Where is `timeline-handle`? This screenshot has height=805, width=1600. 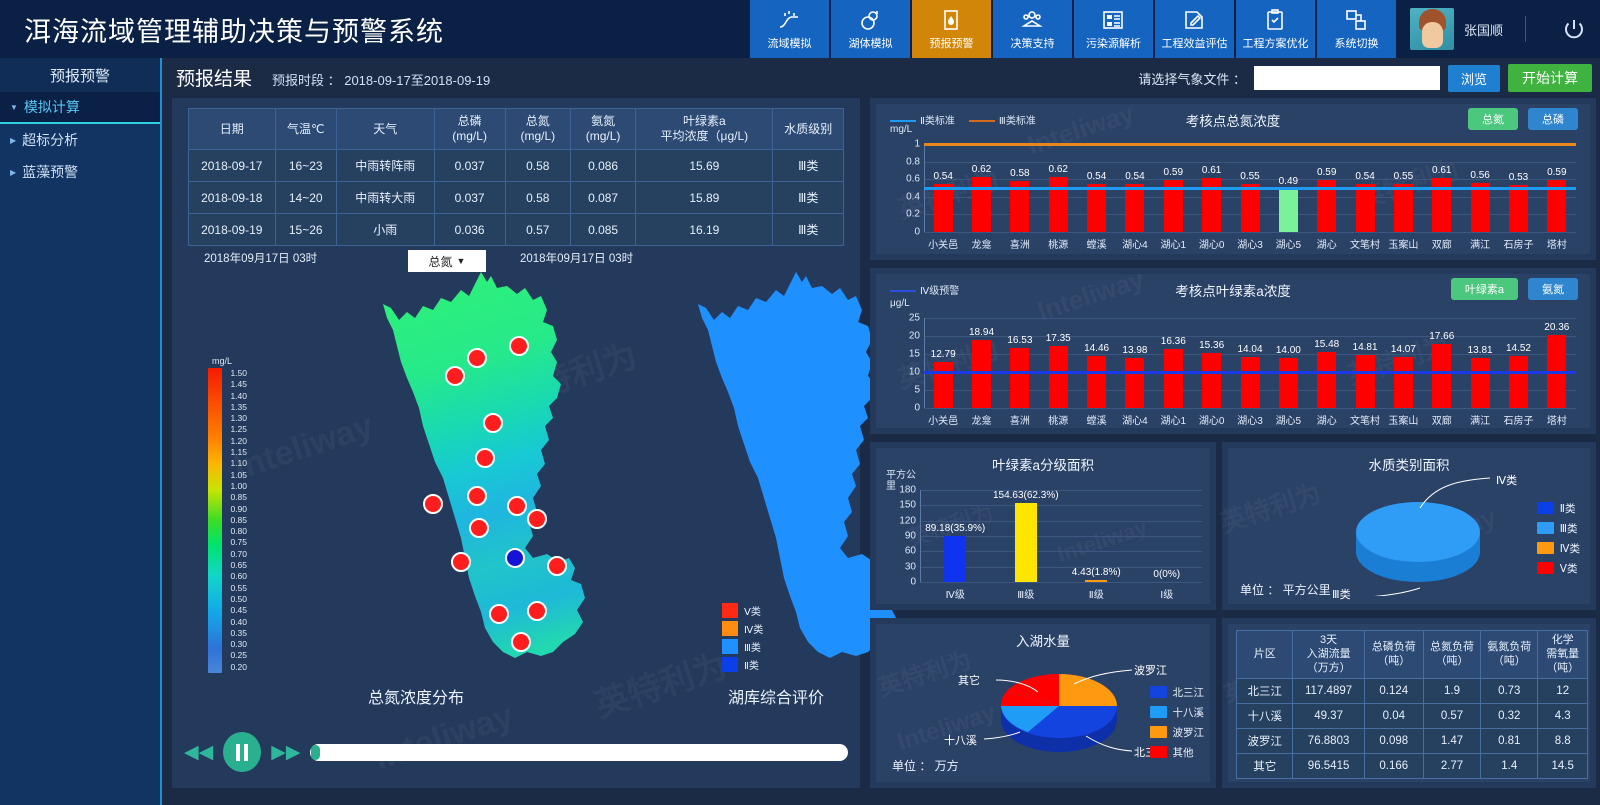
timeline-handle is located at coordinates (316, 752).